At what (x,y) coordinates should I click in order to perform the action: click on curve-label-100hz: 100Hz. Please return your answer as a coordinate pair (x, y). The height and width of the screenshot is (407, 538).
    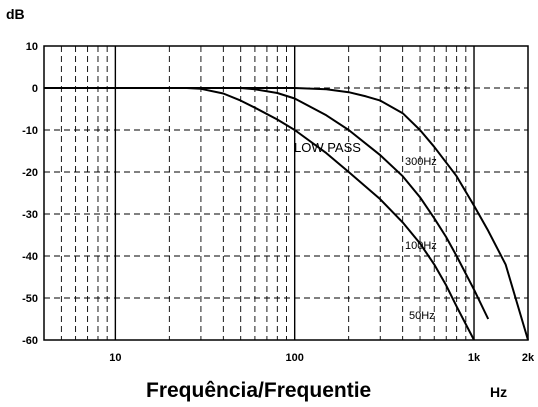
    Looking at the image, I should click on (421, 246).